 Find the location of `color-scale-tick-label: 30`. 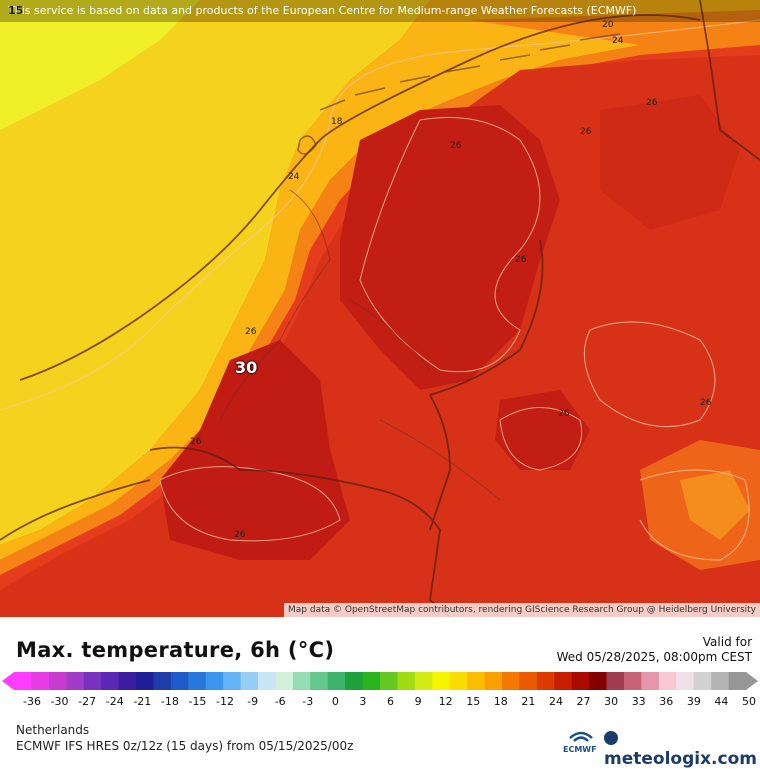

color-scale-tick-label: 30 is located at coordinates (611, 701).